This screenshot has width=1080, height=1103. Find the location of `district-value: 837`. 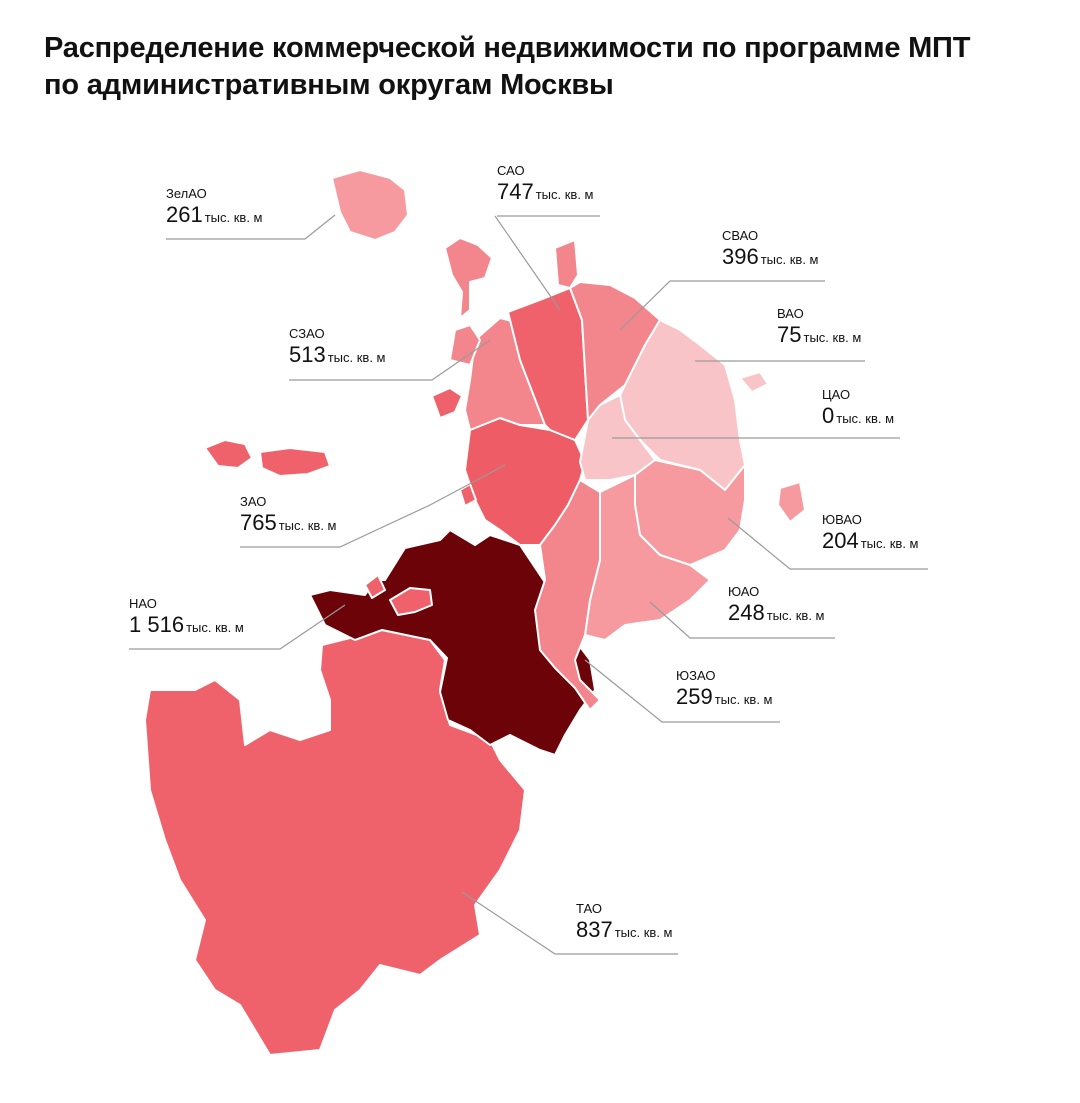

district-value: 837 is located at coordinates (594, 929).